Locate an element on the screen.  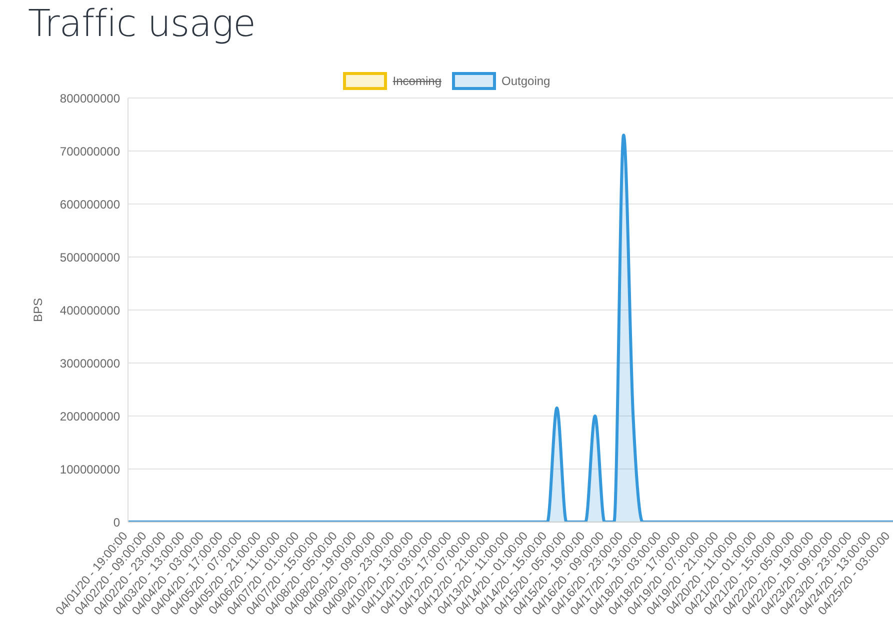
y-tick-label: 0 is located at coordinates (116, 522).